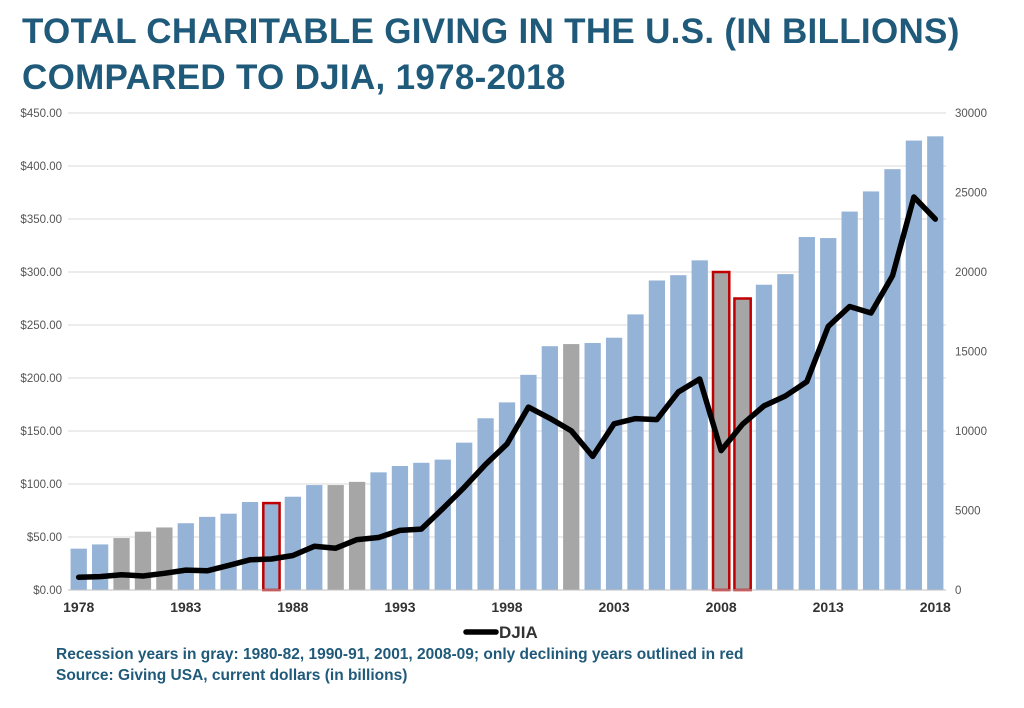  Describe the element at coordinates (143, 560) in the screenshot. I see `giving-bar-1981` at that location.